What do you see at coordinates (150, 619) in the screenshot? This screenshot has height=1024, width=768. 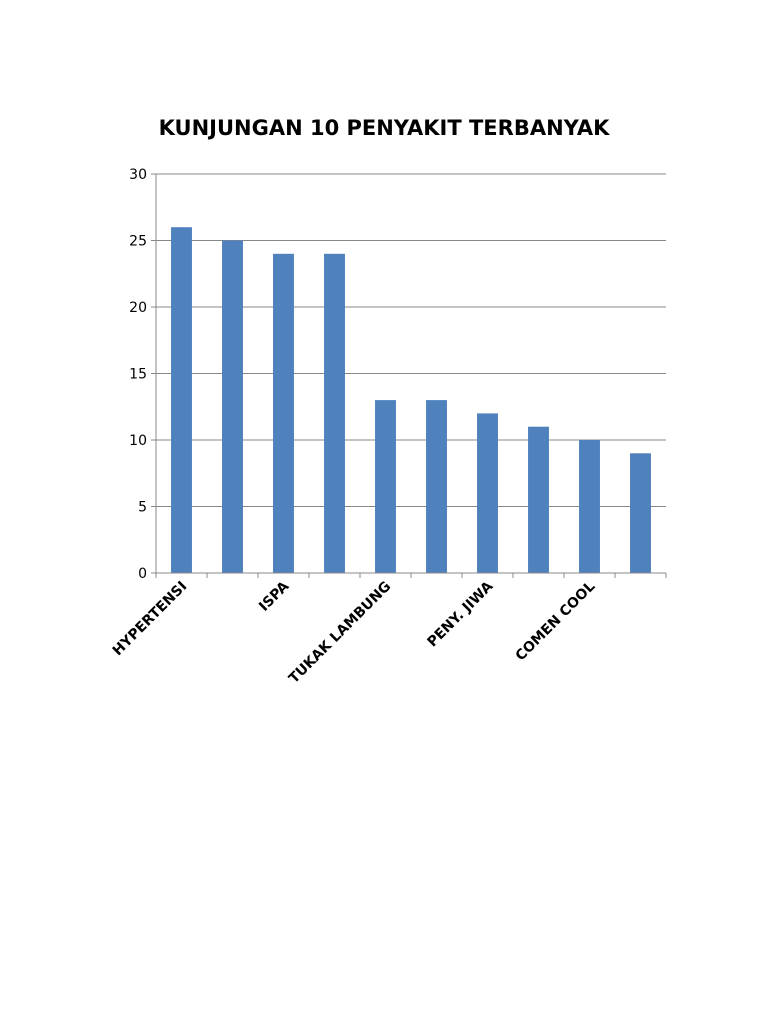 I see `xtick-label: HYPERTENSI` at bounding box center [150, 619].